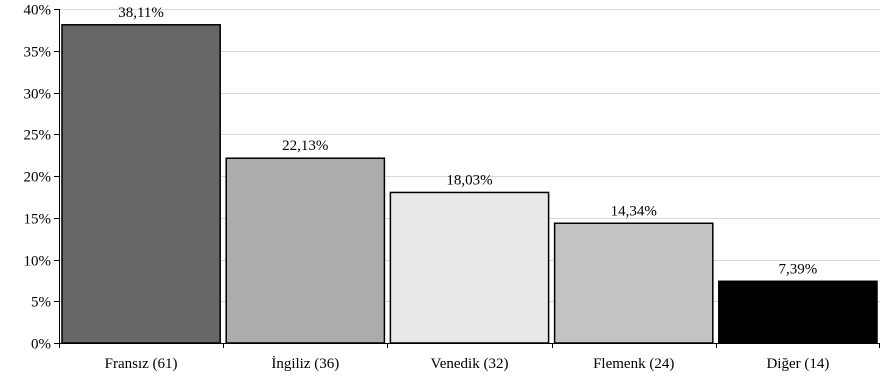 The image size is (880, 379). I want to click on category-label: Fransız (61), so click(141, 364).